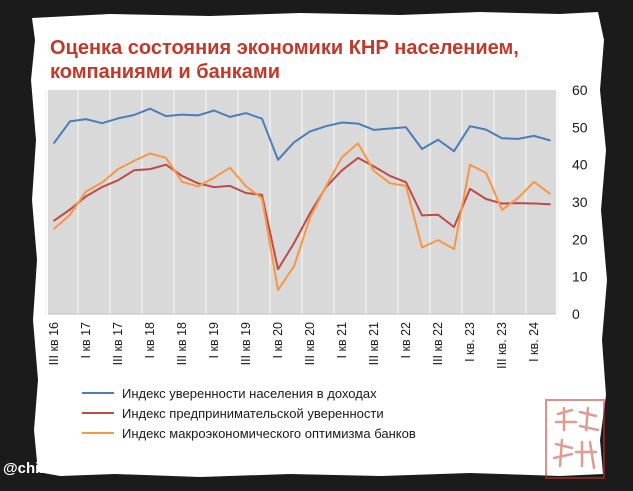 Image resolution: width=633 pixels, height=491 pixels. I want to click on legend-swatch-business, so click(98, 413).